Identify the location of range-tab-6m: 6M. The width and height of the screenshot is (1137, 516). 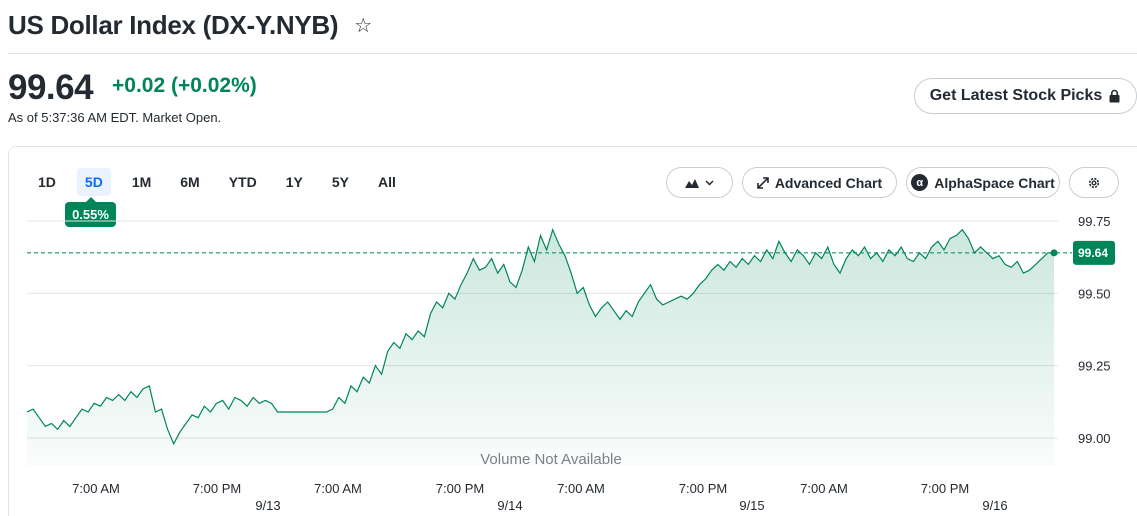
(190, 182).